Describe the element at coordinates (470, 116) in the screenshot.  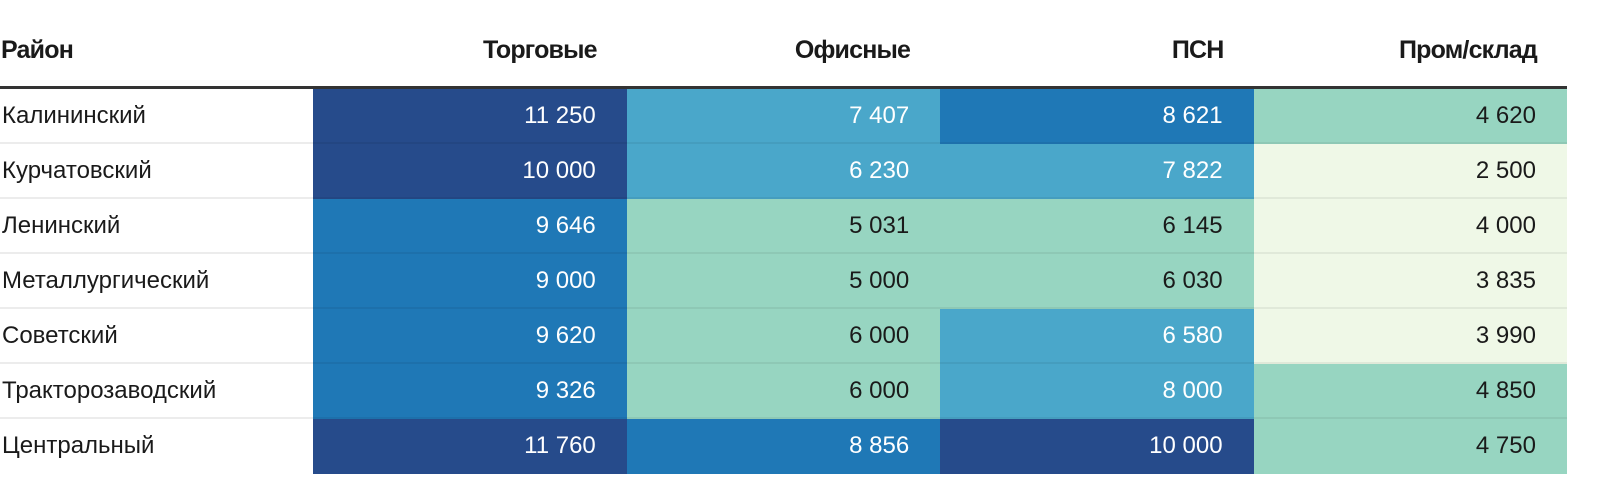
I see `heatmap-cell: 11 250` at that location.